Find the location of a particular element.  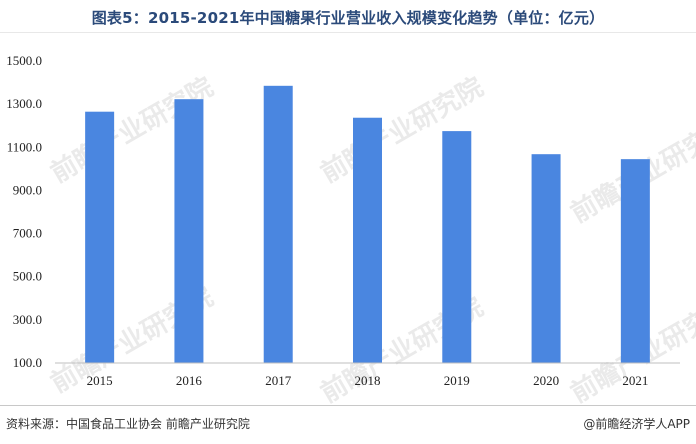

bar-2019 is located at coordinates (457, 247).